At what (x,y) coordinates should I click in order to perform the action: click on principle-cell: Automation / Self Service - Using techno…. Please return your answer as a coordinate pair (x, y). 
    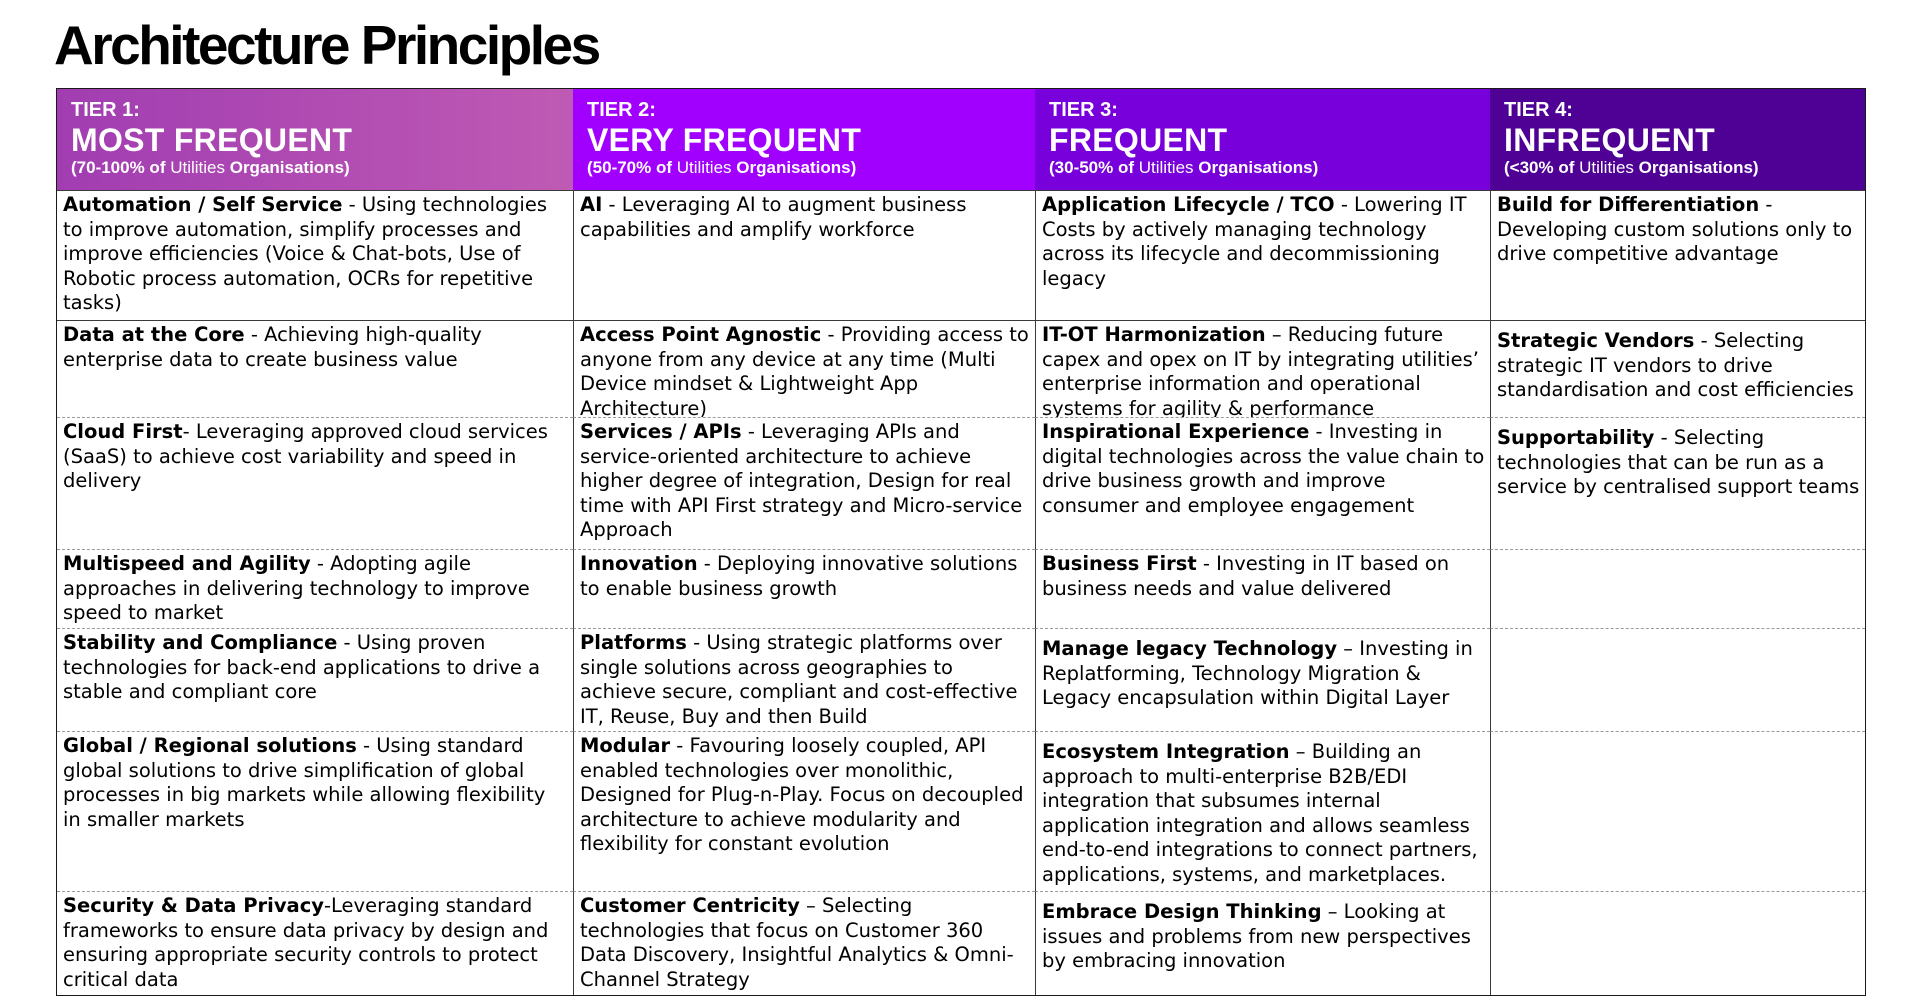
    Looking at the image, I should click on (315, 255).